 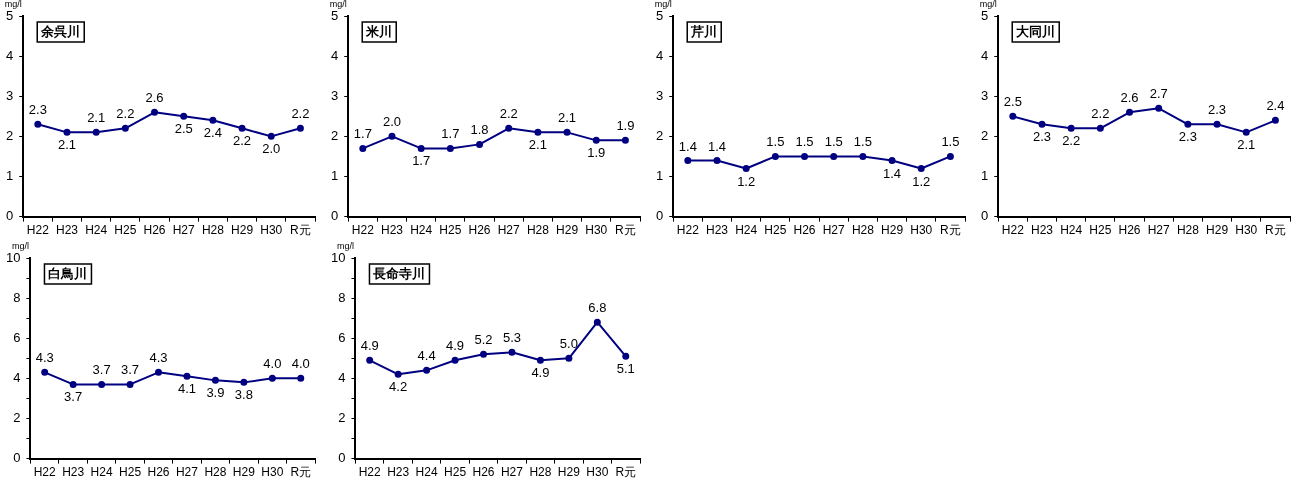 I want to click on data-label: 2.5, so click(x=1012, y=102).